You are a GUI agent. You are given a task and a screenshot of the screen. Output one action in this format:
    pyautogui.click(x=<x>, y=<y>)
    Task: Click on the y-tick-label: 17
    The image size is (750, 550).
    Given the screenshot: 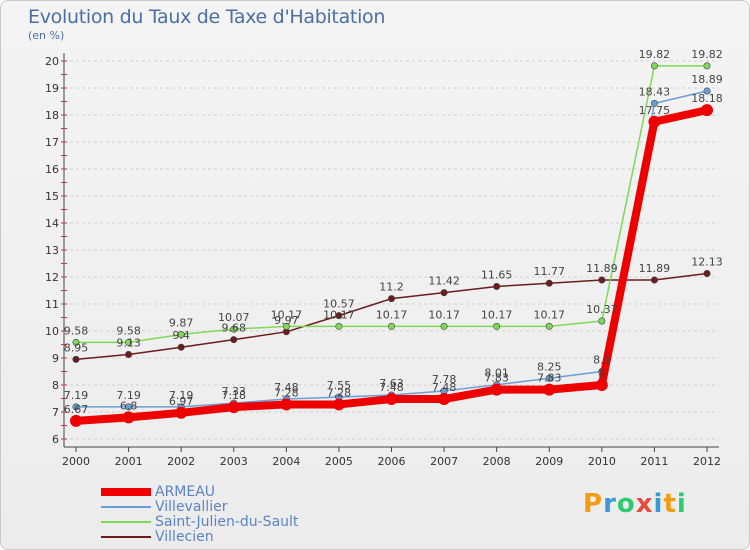 What is the action you would take?
    pyautogui.click(x=52, y=142)
    